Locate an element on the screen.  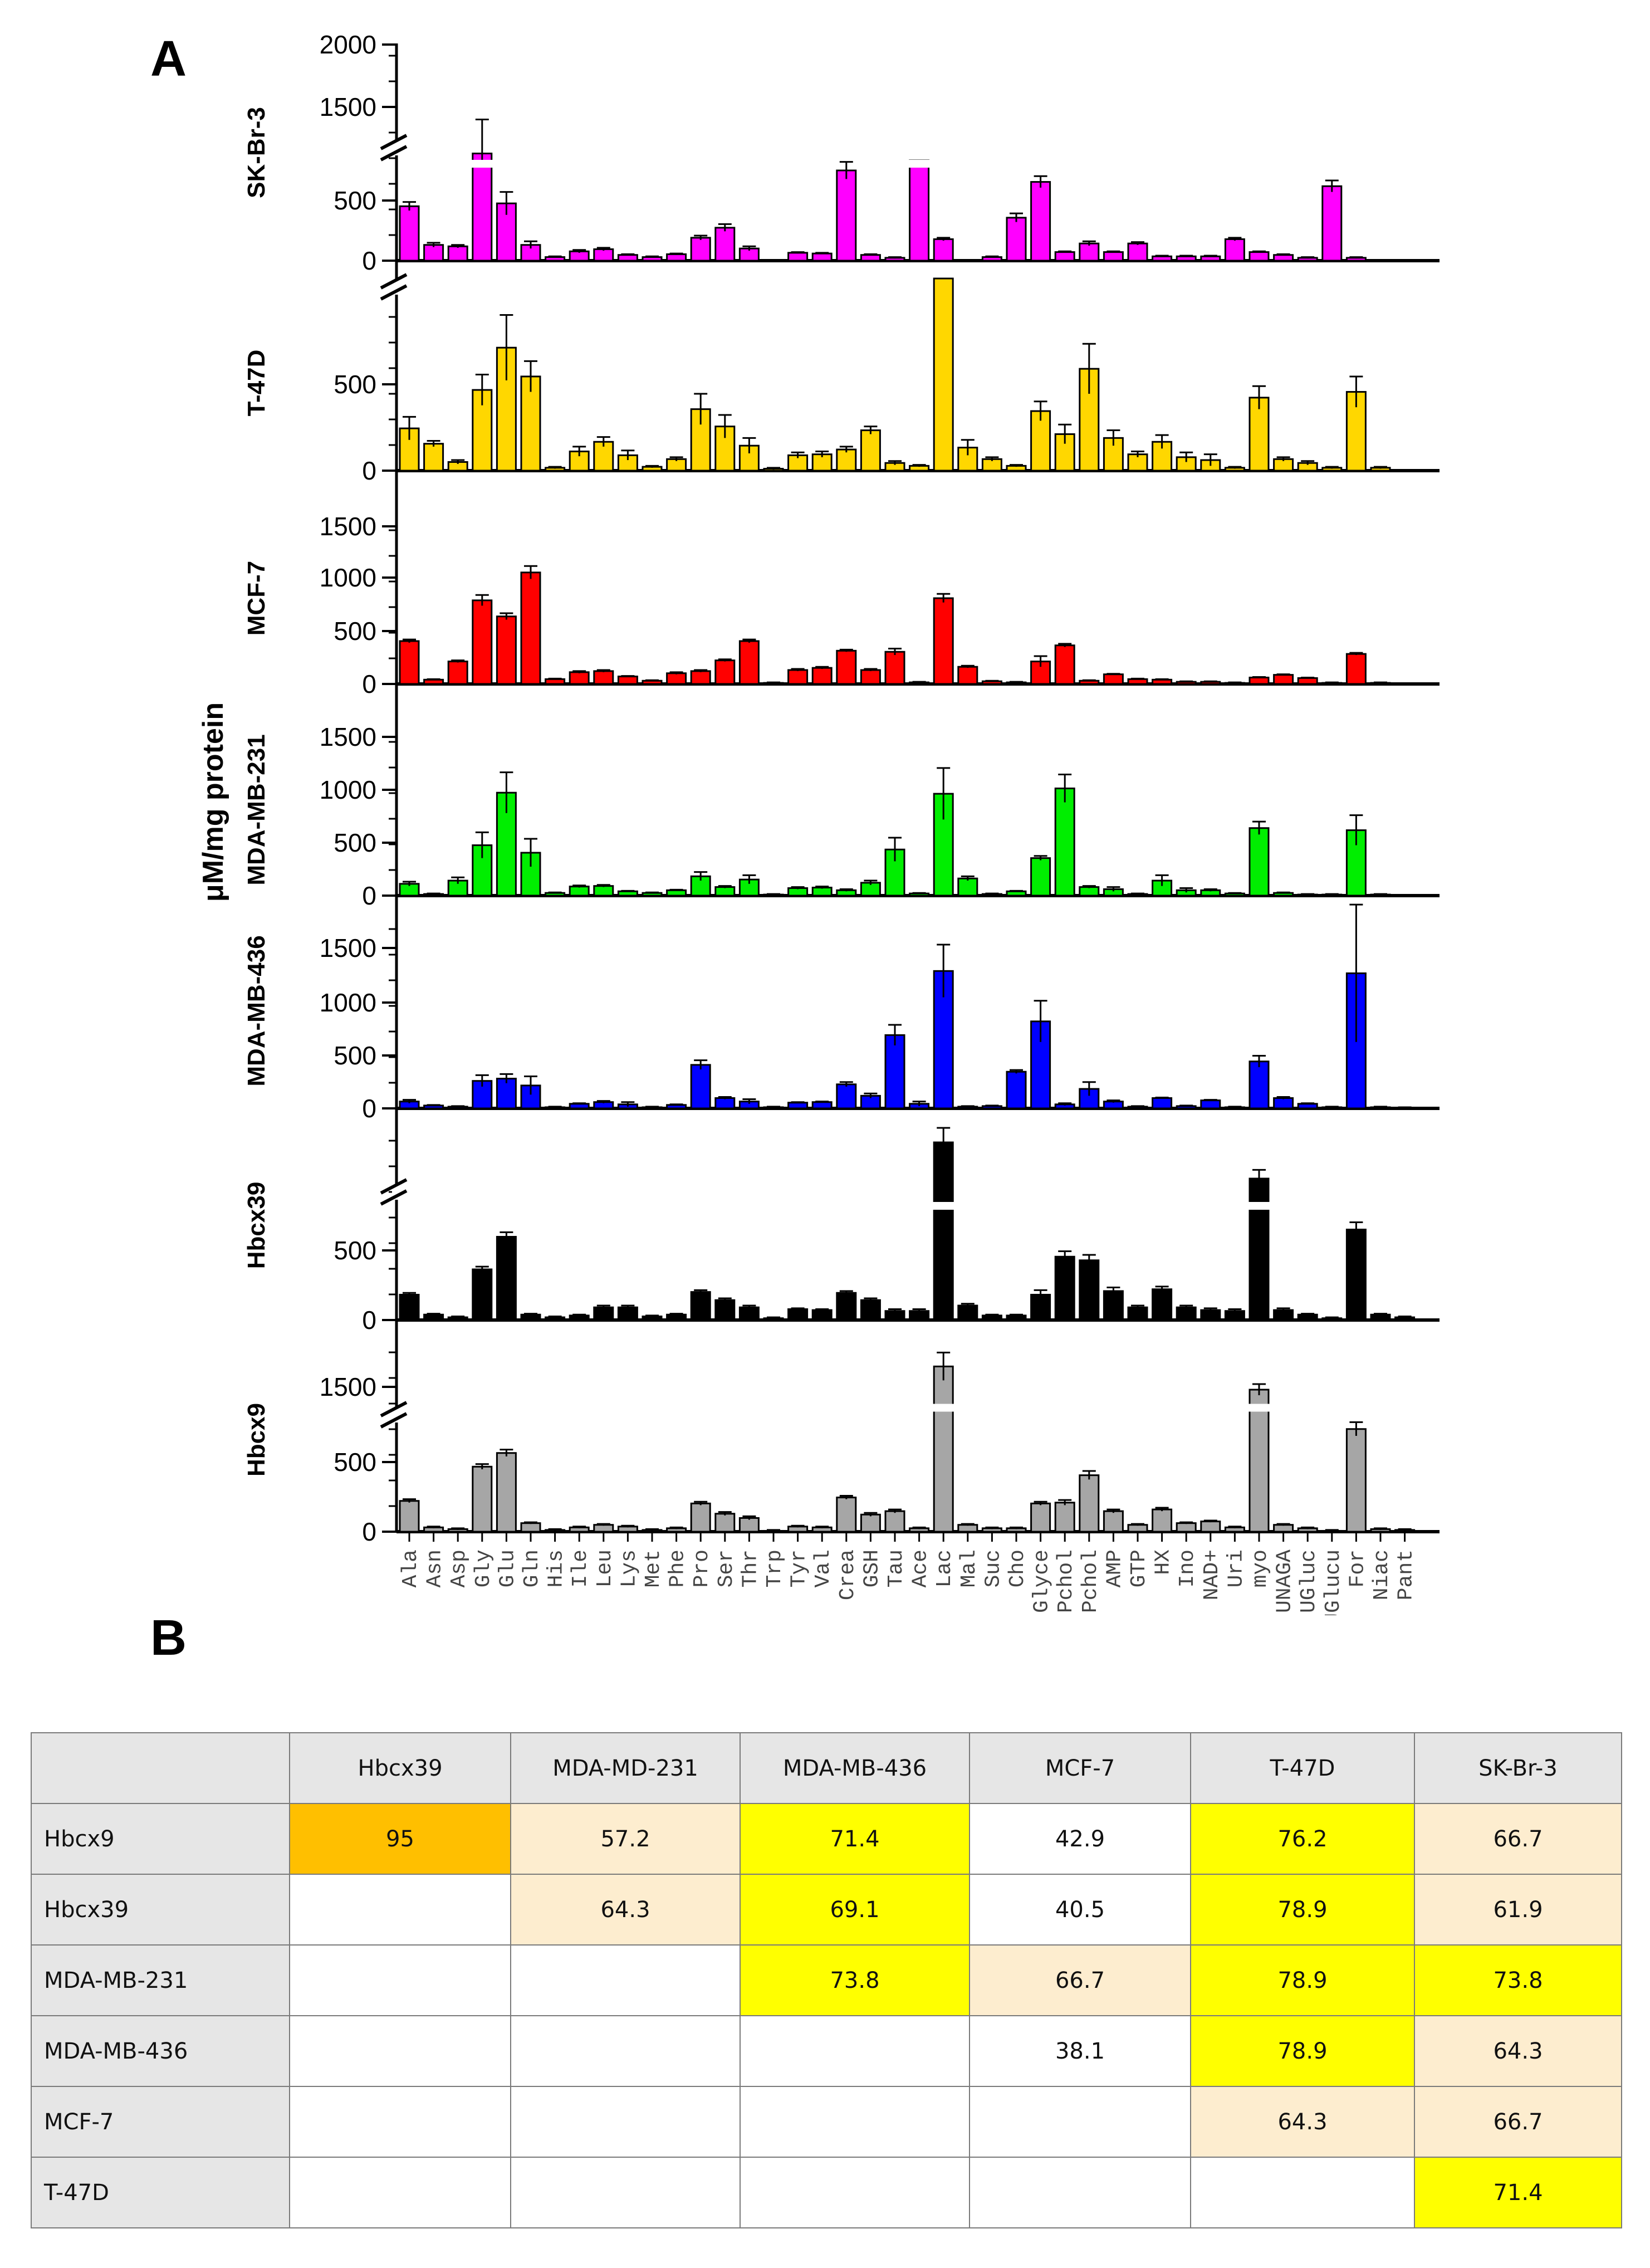
table-row-header: MDA-MB-231 is located at coordinates (160, 1980).